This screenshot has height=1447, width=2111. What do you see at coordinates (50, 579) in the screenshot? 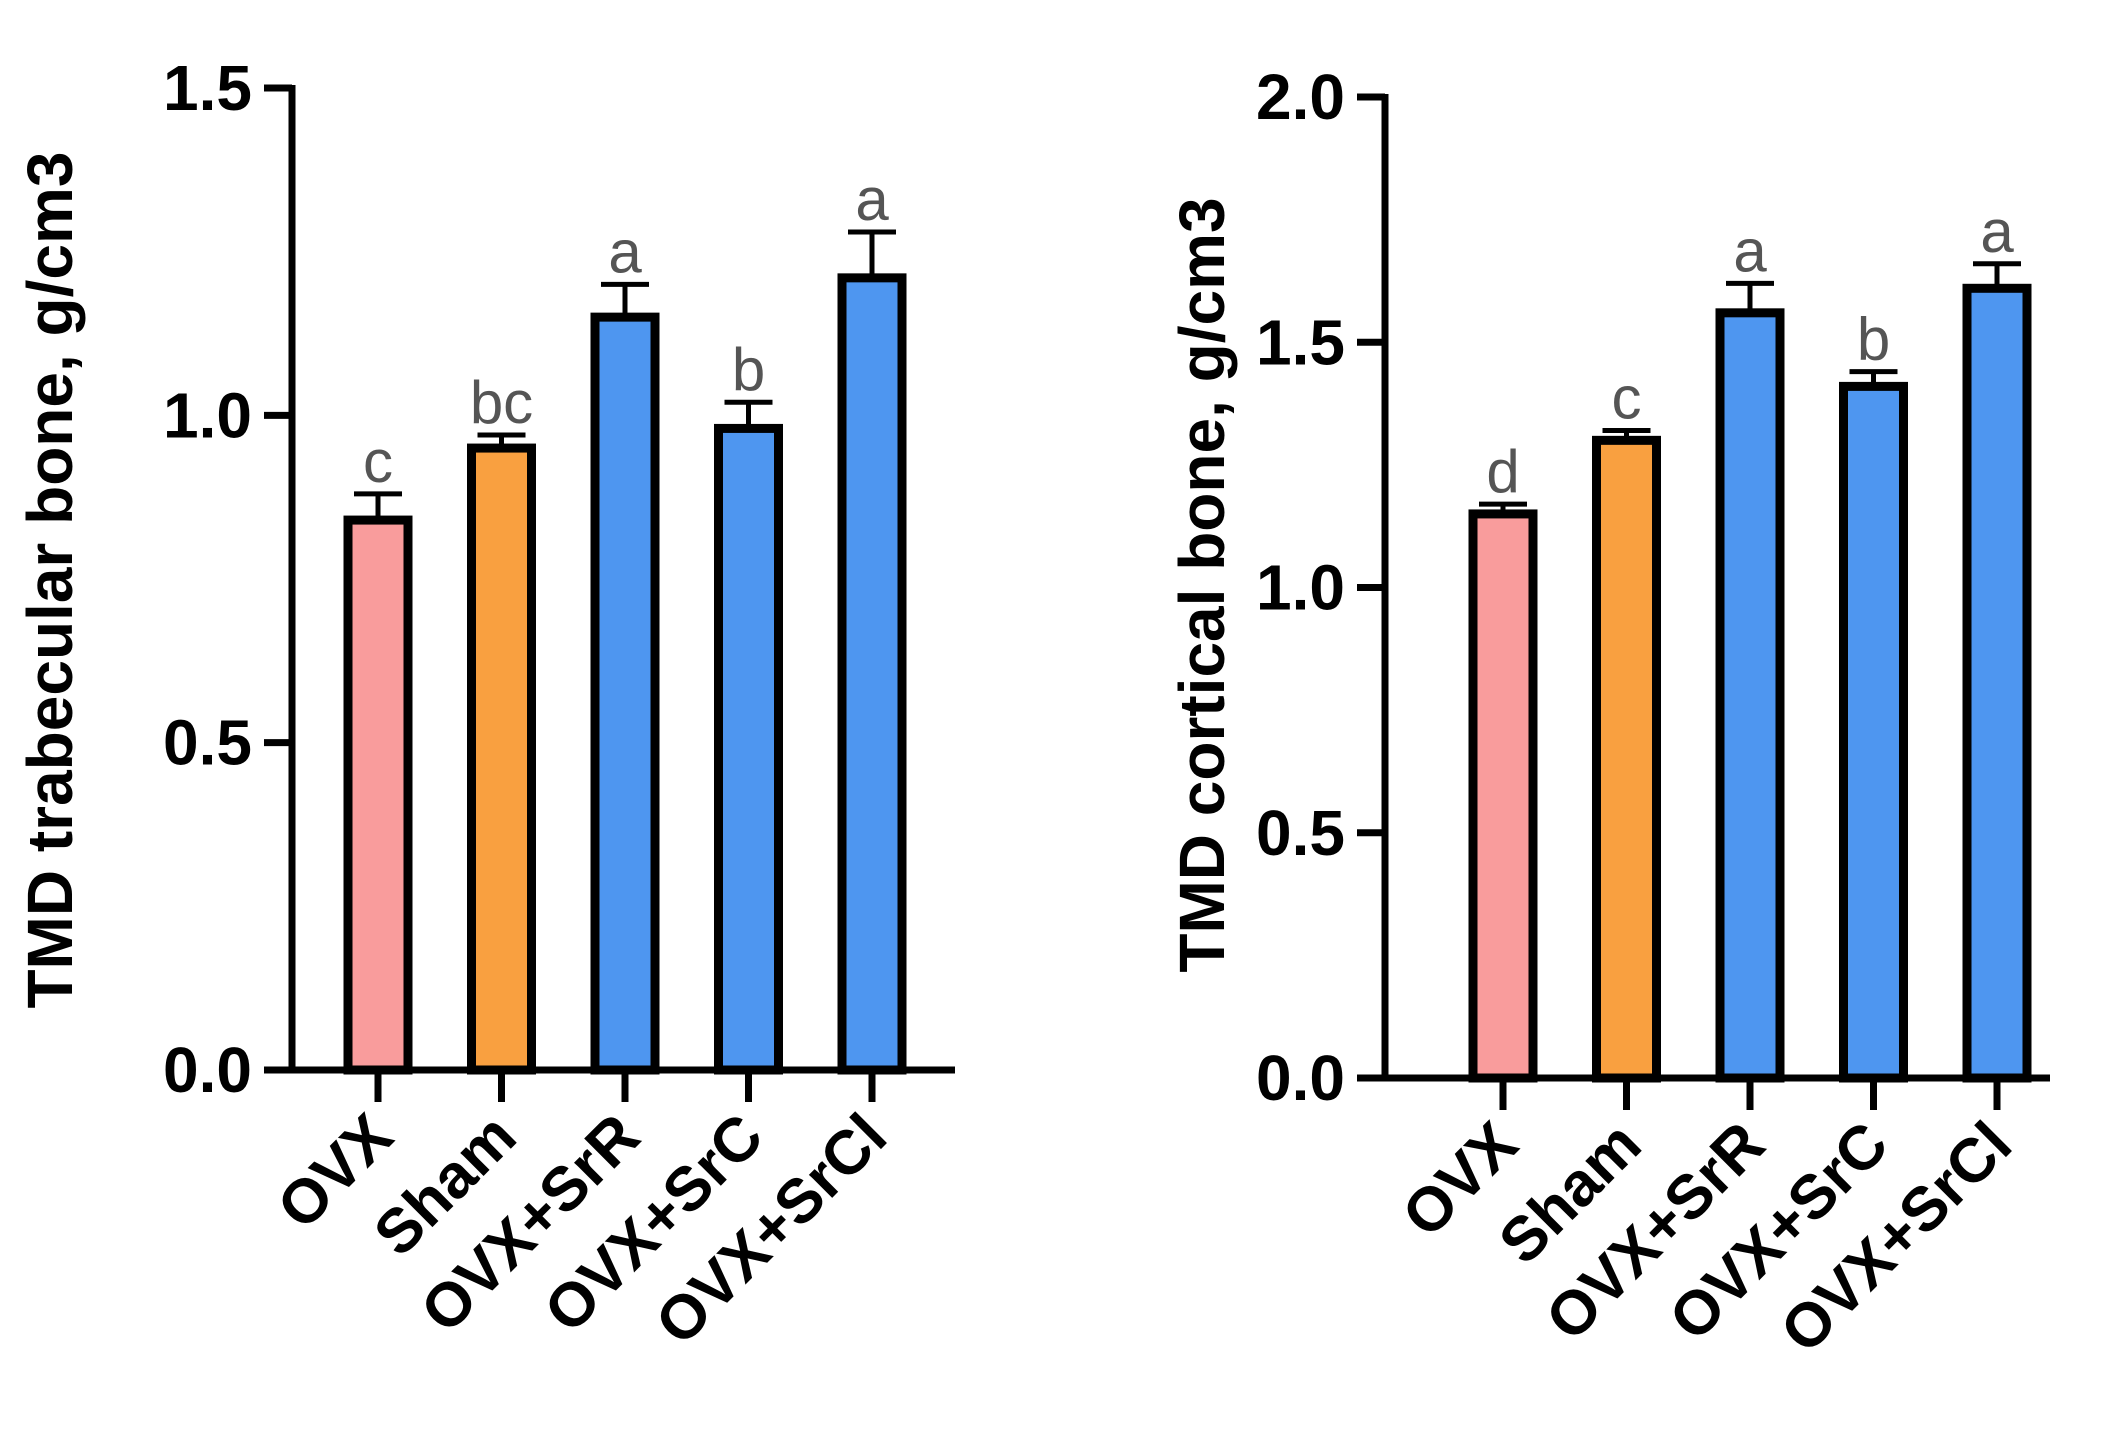
I see `y-axis-title: TMD trabecular bone, g/cm3` at bounding box center [50, 579].